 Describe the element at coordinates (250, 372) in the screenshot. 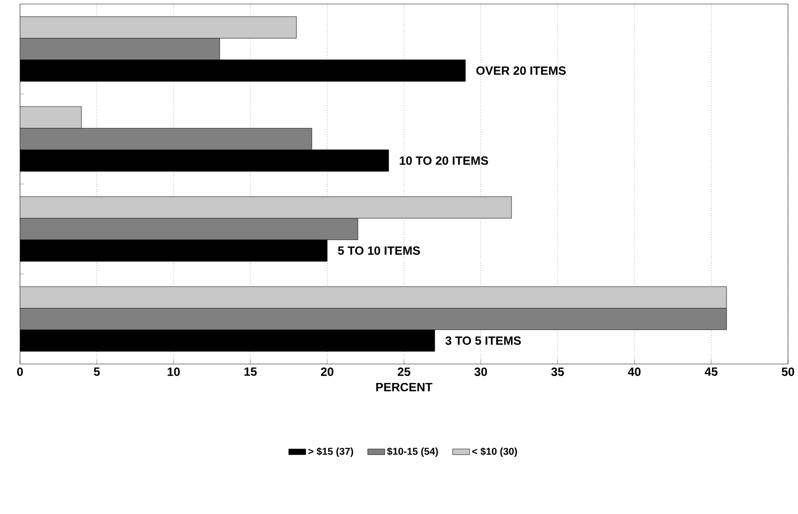

I see `x-tick-label: 15` at that location.